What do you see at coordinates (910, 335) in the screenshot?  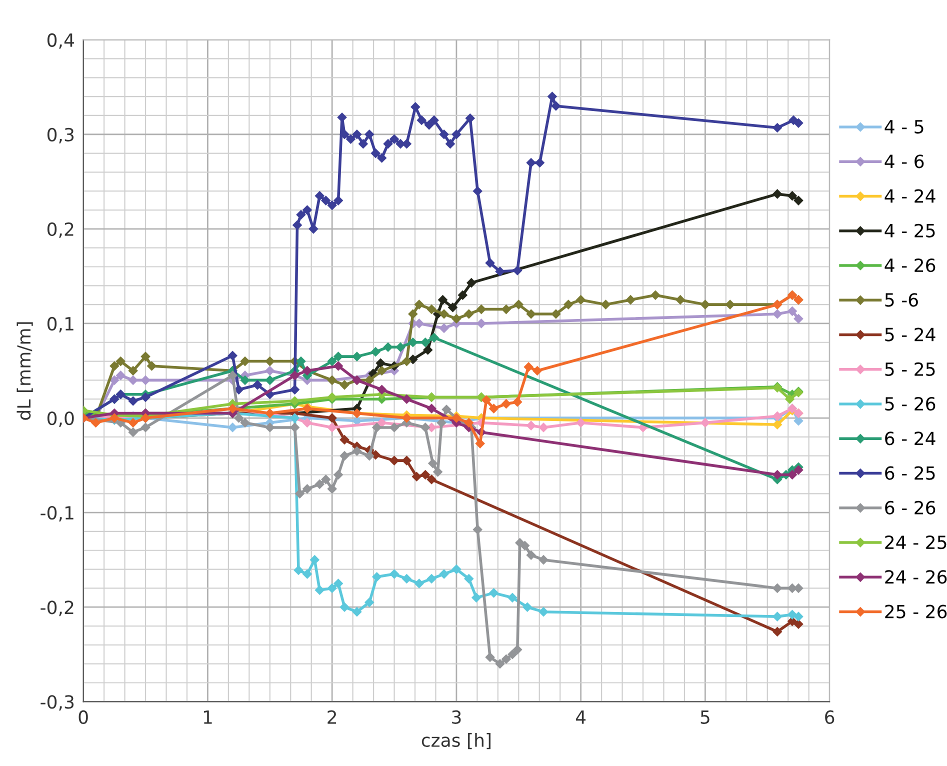 I see `legend-label: 5 - 24` at bounding box center [910, 335].